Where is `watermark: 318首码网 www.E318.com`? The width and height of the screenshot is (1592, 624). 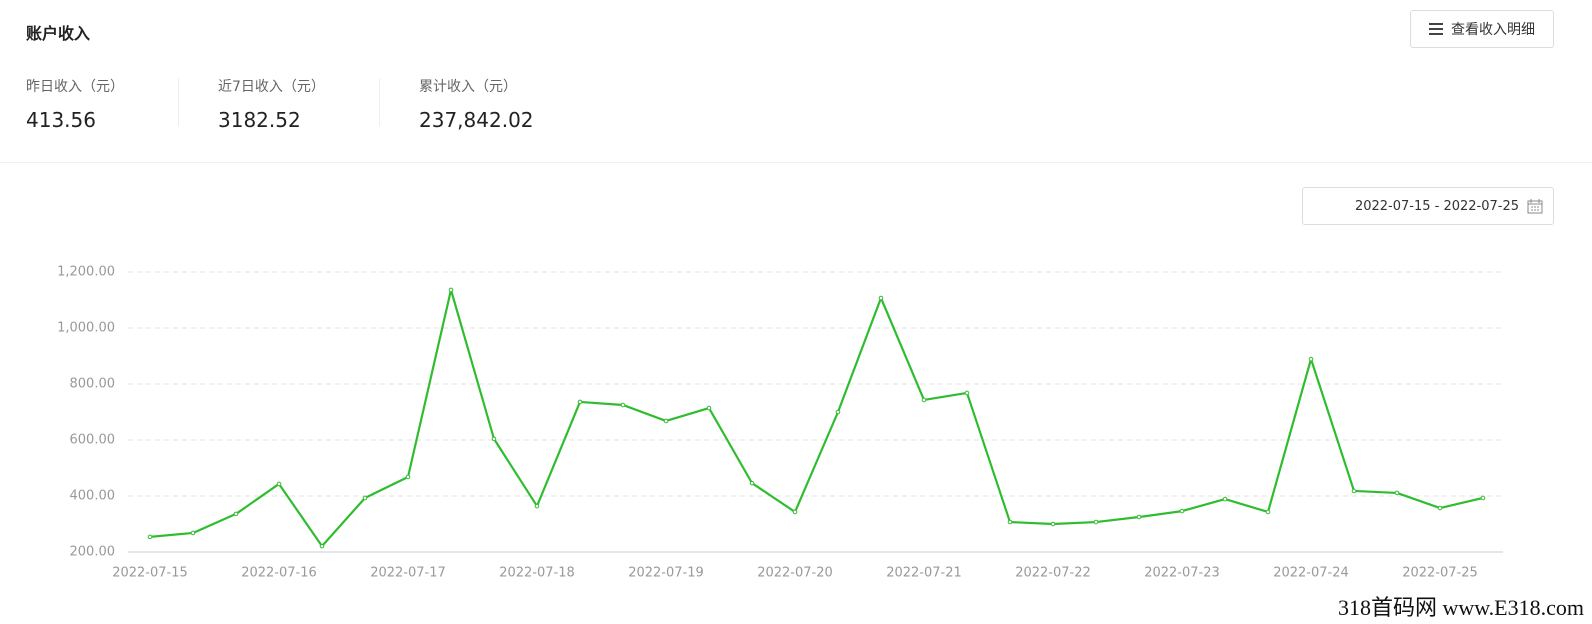 watermark: 318首码网 www.E318.com is located at coordinates (1460, 606).